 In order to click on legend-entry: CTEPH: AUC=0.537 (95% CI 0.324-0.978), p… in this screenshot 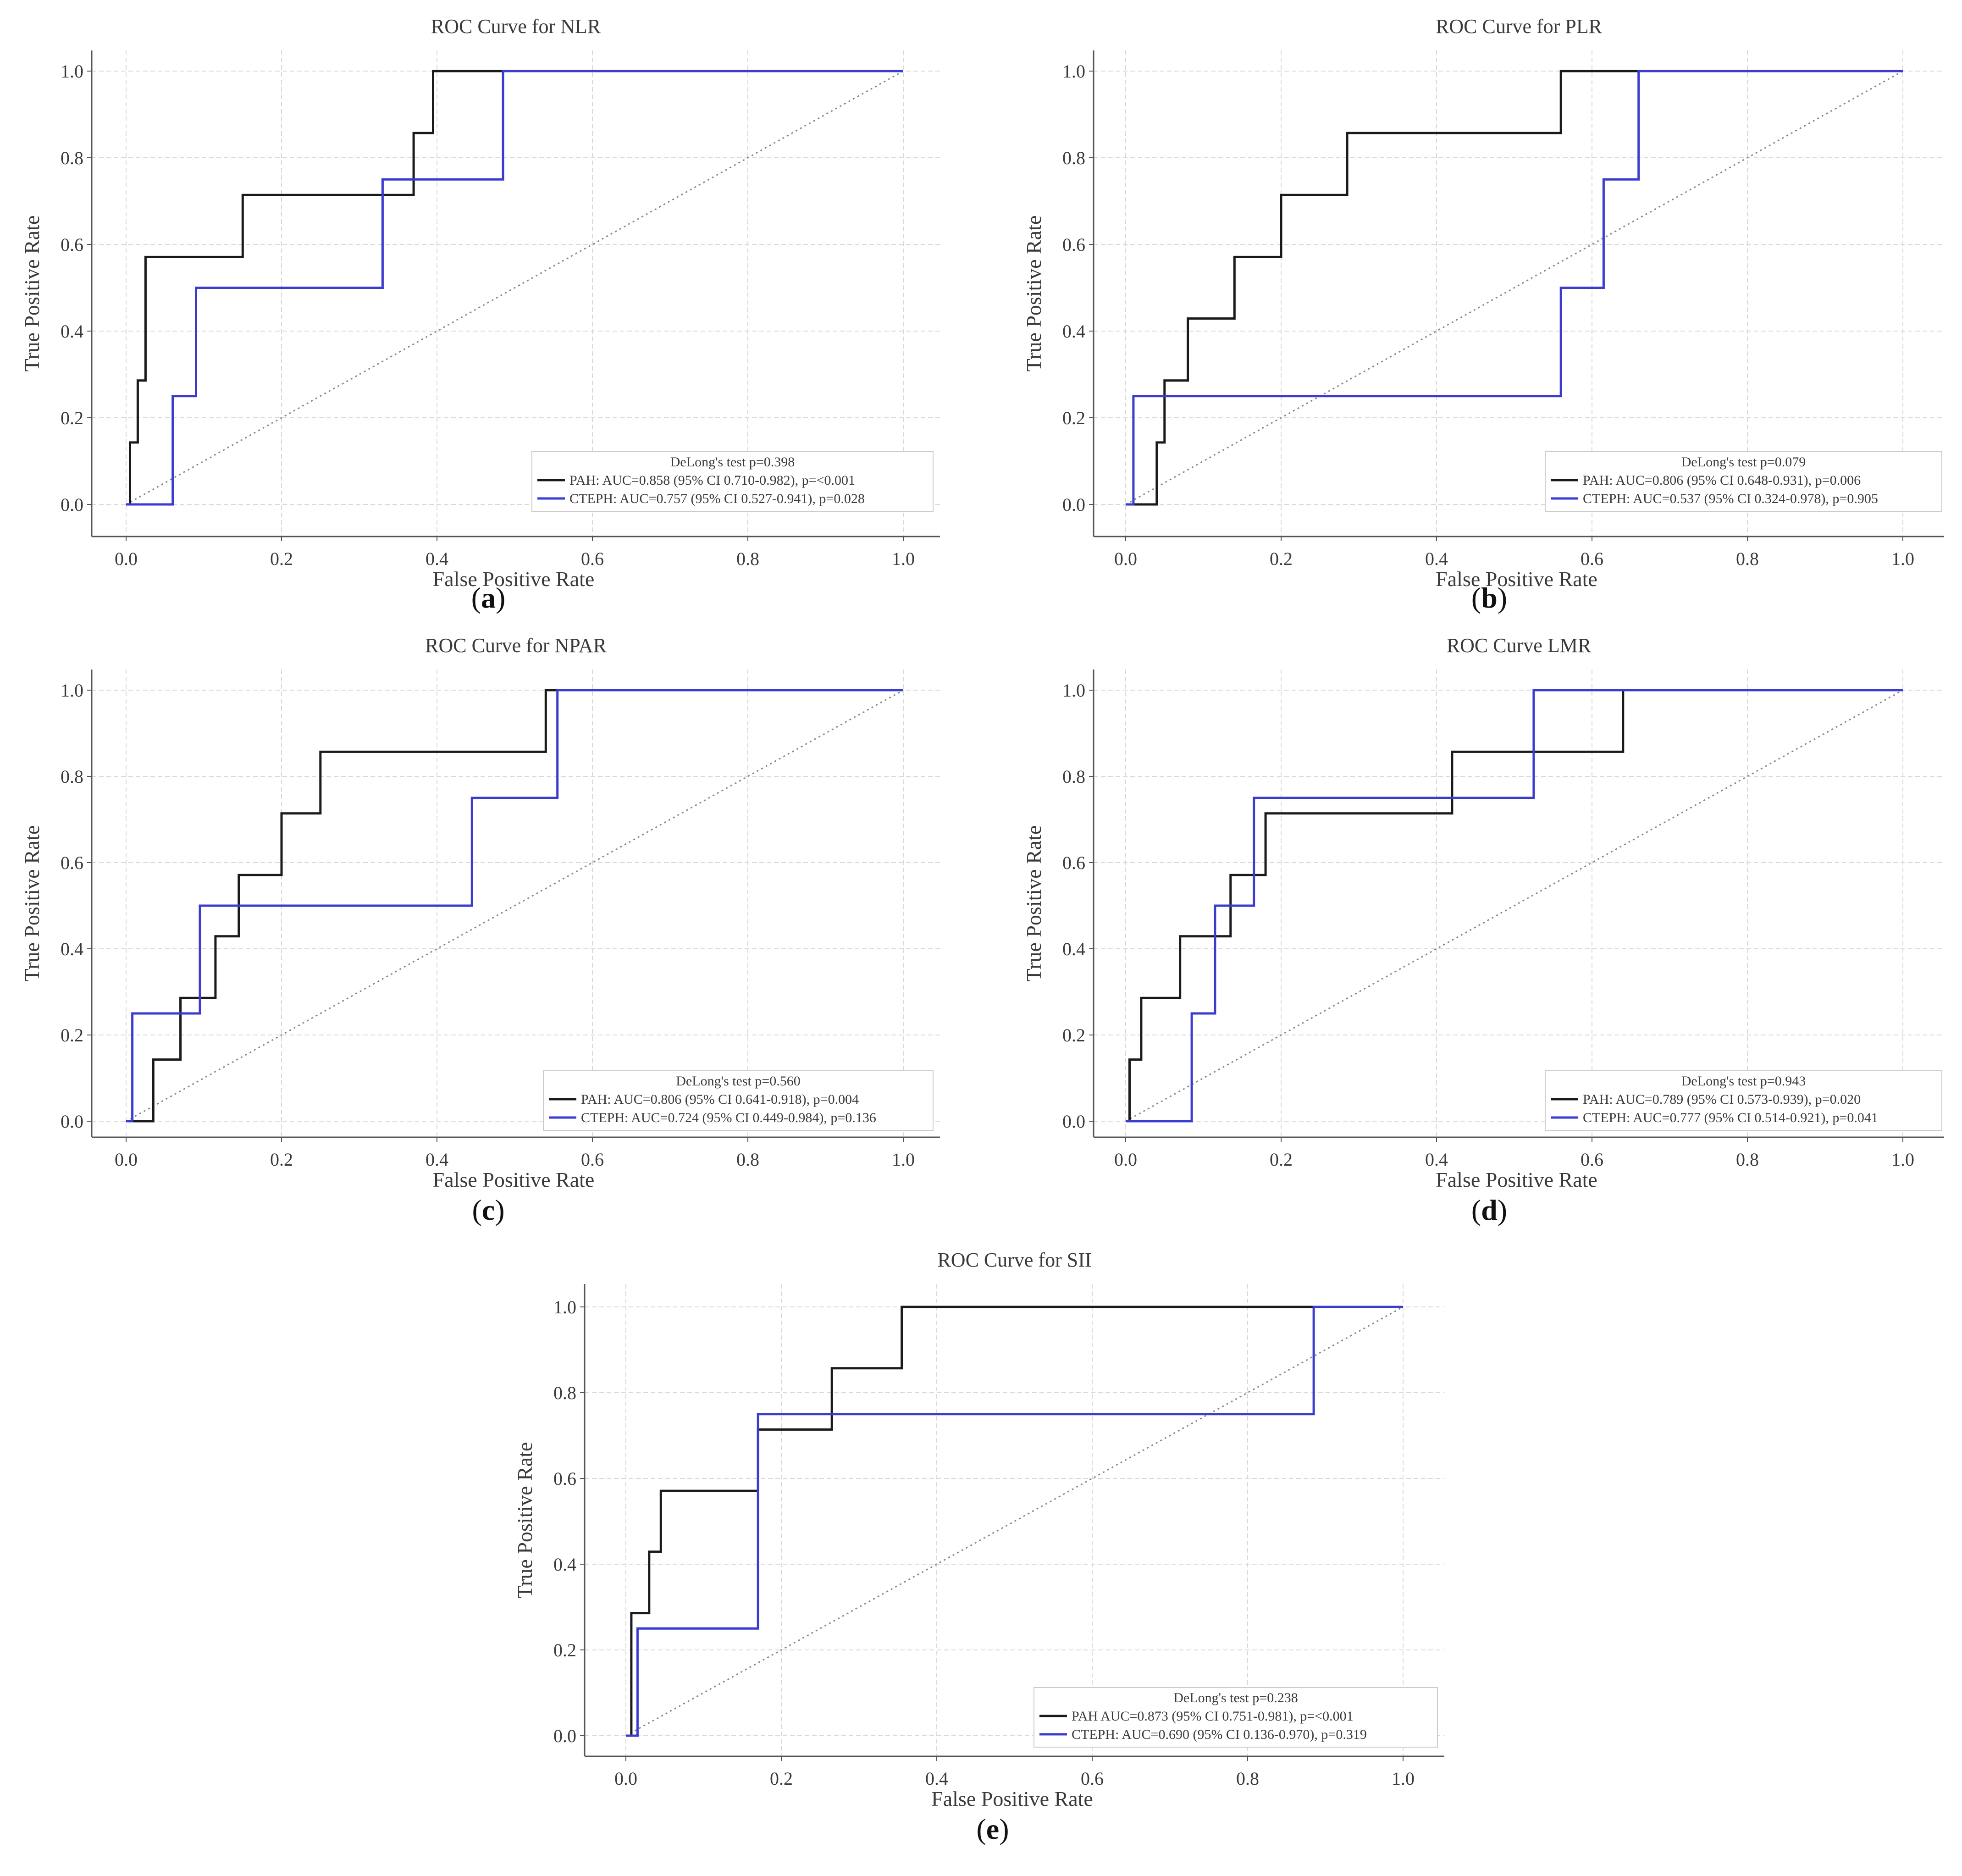, I will do `click(1730, 499)`.